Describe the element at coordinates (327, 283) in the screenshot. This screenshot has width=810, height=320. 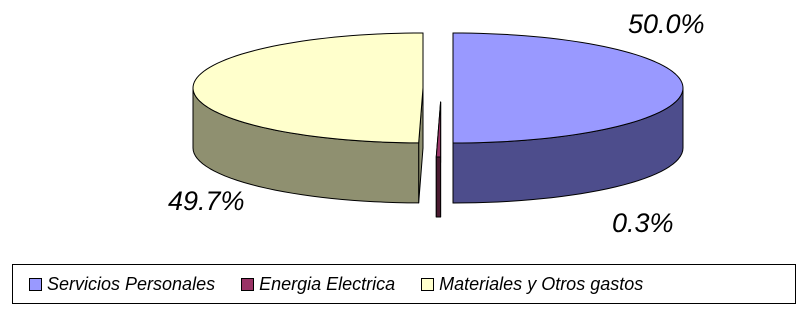
I see `legend-label: Energia Electrica` at that location.